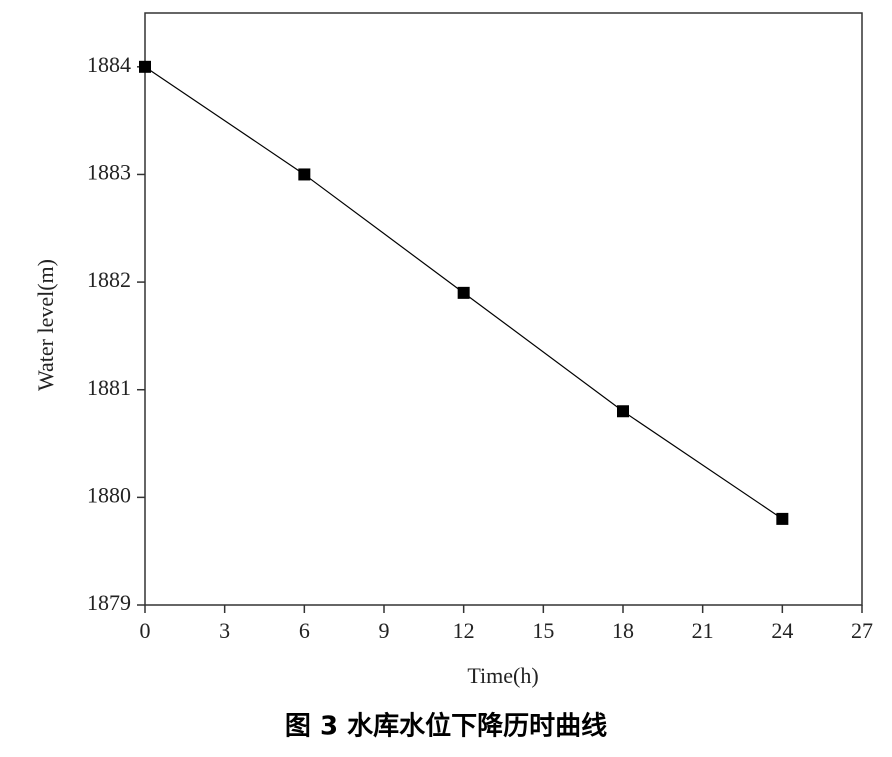  Describe the element at coordinates (45, 325) in the screenshot. I see `y-axis-label: Water level(m)` at that location.